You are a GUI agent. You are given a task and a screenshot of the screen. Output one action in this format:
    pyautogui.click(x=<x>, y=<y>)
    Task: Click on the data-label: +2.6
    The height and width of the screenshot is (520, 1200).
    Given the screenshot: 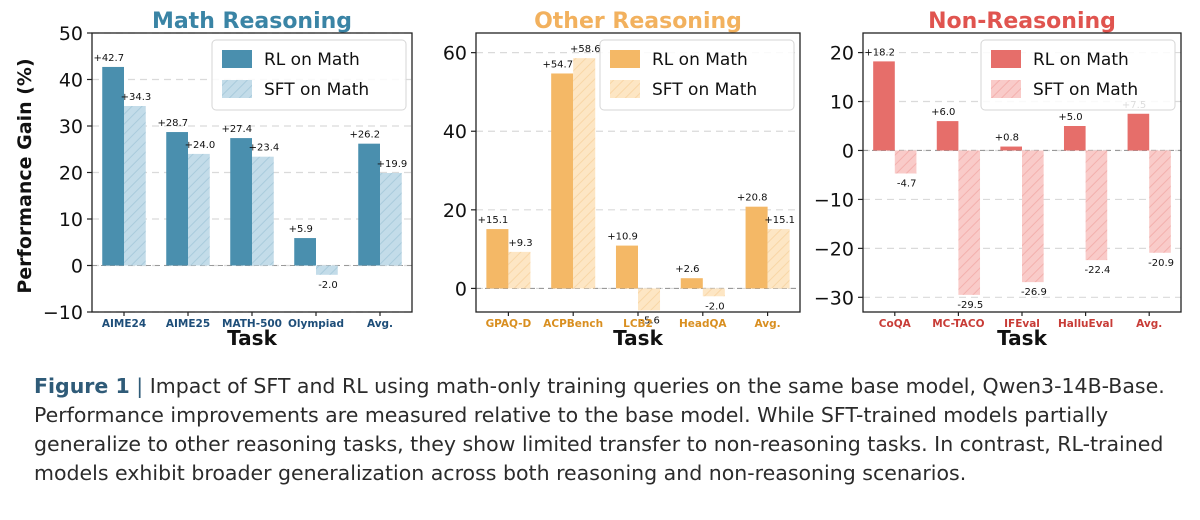 What is the action you would take?
    pyautogui.click(x=687, y=269)
    